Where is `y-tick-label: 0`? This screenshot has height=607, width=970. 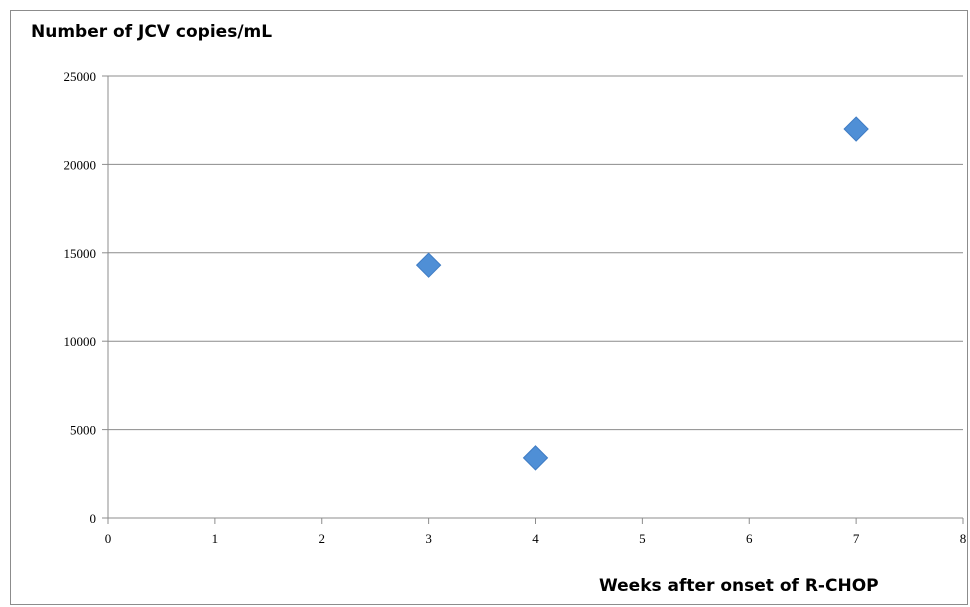
y-tick-label: 0 is located at coordinates (93, 518).